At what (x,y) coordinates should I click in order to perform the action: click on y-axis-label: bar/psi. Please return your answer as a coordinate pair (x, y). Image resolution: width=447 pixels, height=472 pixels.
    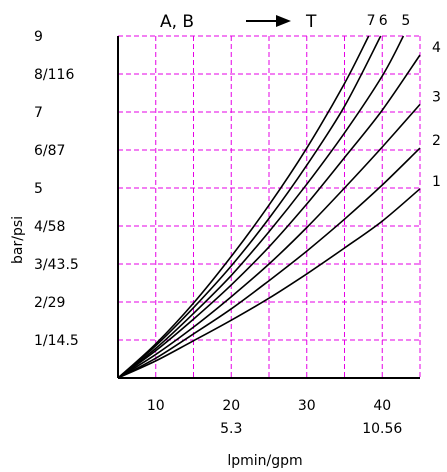
    Looking at the image, I should click on (18, 240).